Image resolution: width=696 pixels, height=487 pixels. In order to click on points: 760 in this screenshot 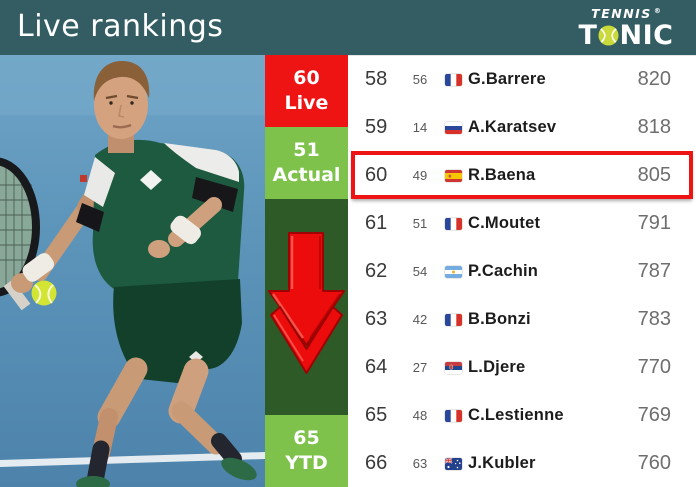, I will do `click(654, 463)`.